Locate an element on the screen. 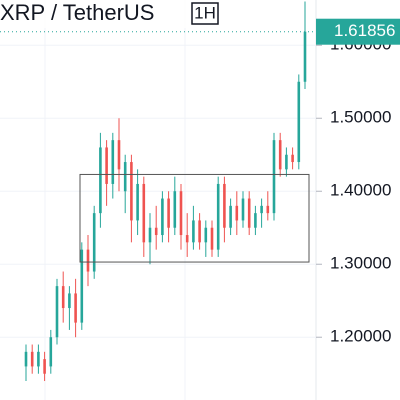 The width and height of the screenshot is (400, 400). last-price-box is located at coordinates (358, 31).